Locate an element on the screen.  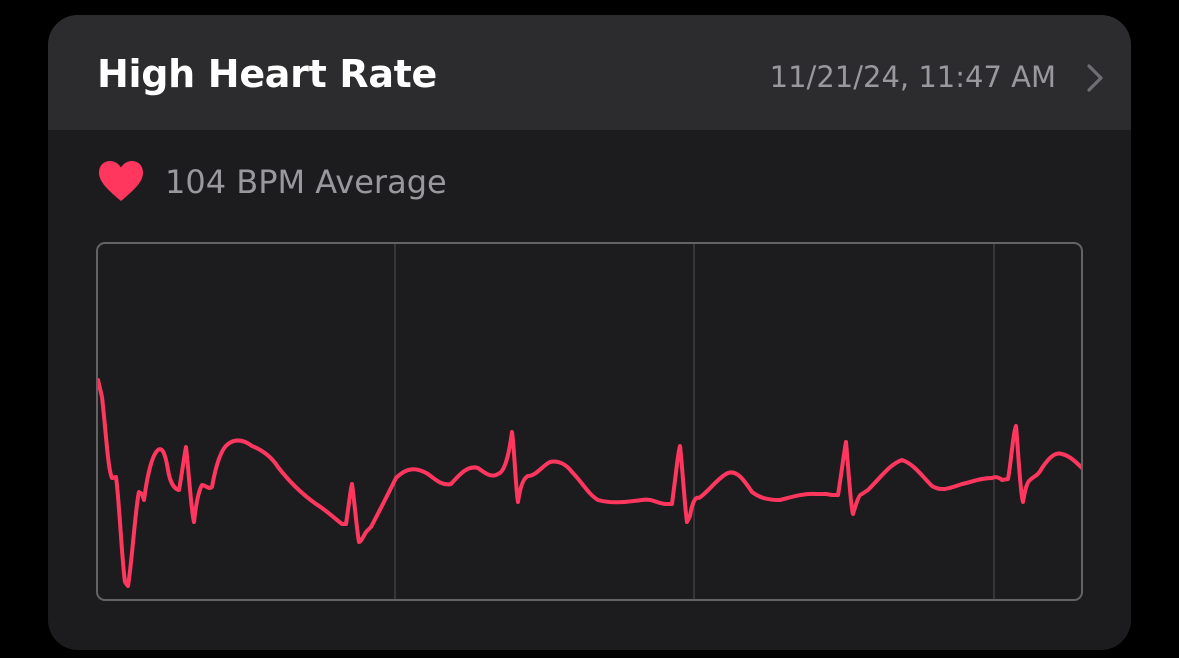
event-timestamp: 11/21/24, 11:47 AM is located at coordinates (912, 77).